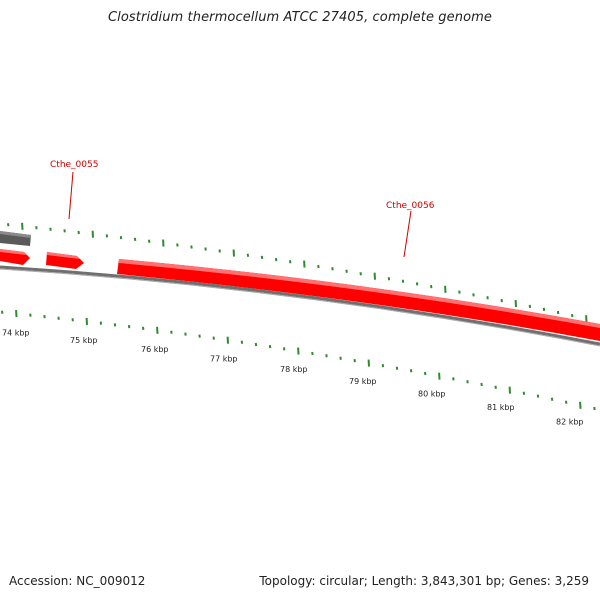  What do you see at coordinates (15, 234) in the screenshot?
I see `neighbor-gene-grey-highlight` at bounding box center [15, 234].